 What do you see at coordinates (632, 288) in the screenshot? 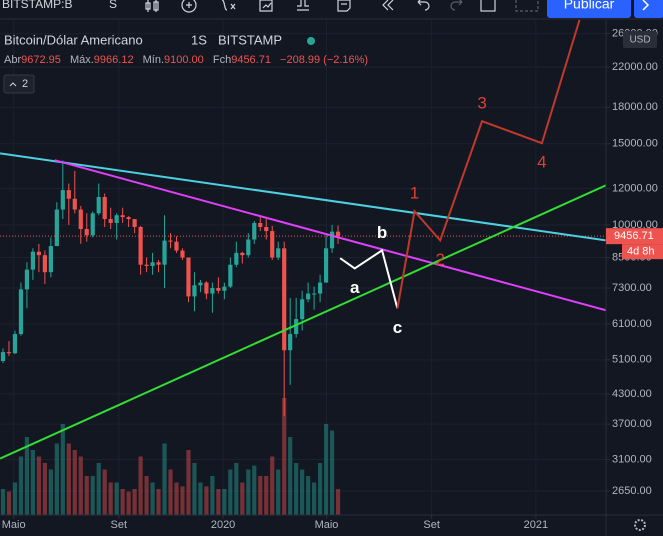
I see `y-tick-label: 7300.00` at bounding box center [632, 288].